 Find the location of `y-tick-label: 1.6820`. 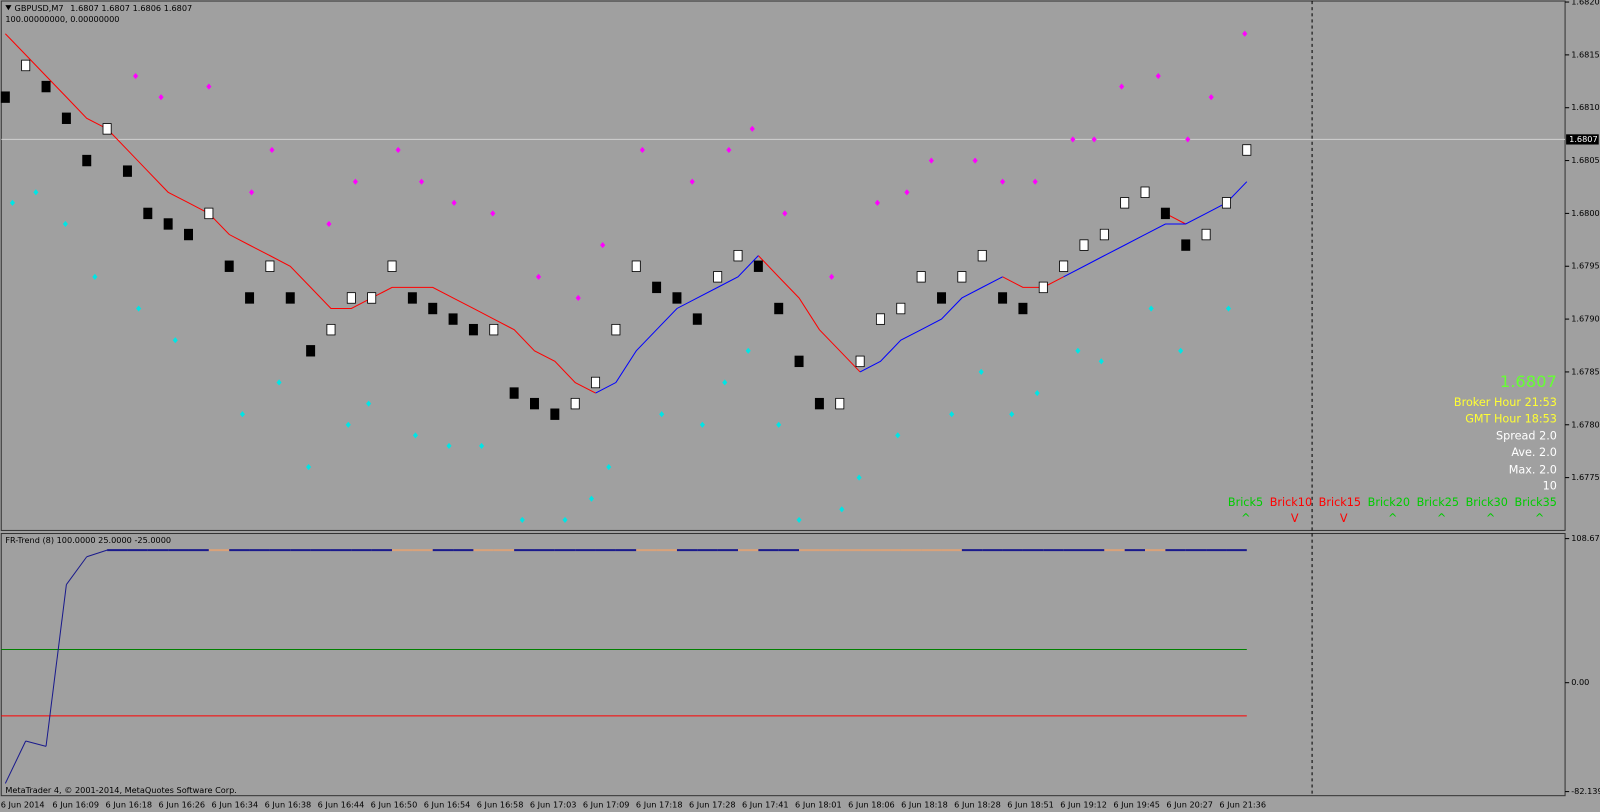

y-tick-label: 1.6820 is located at coordinates (1585, 3).